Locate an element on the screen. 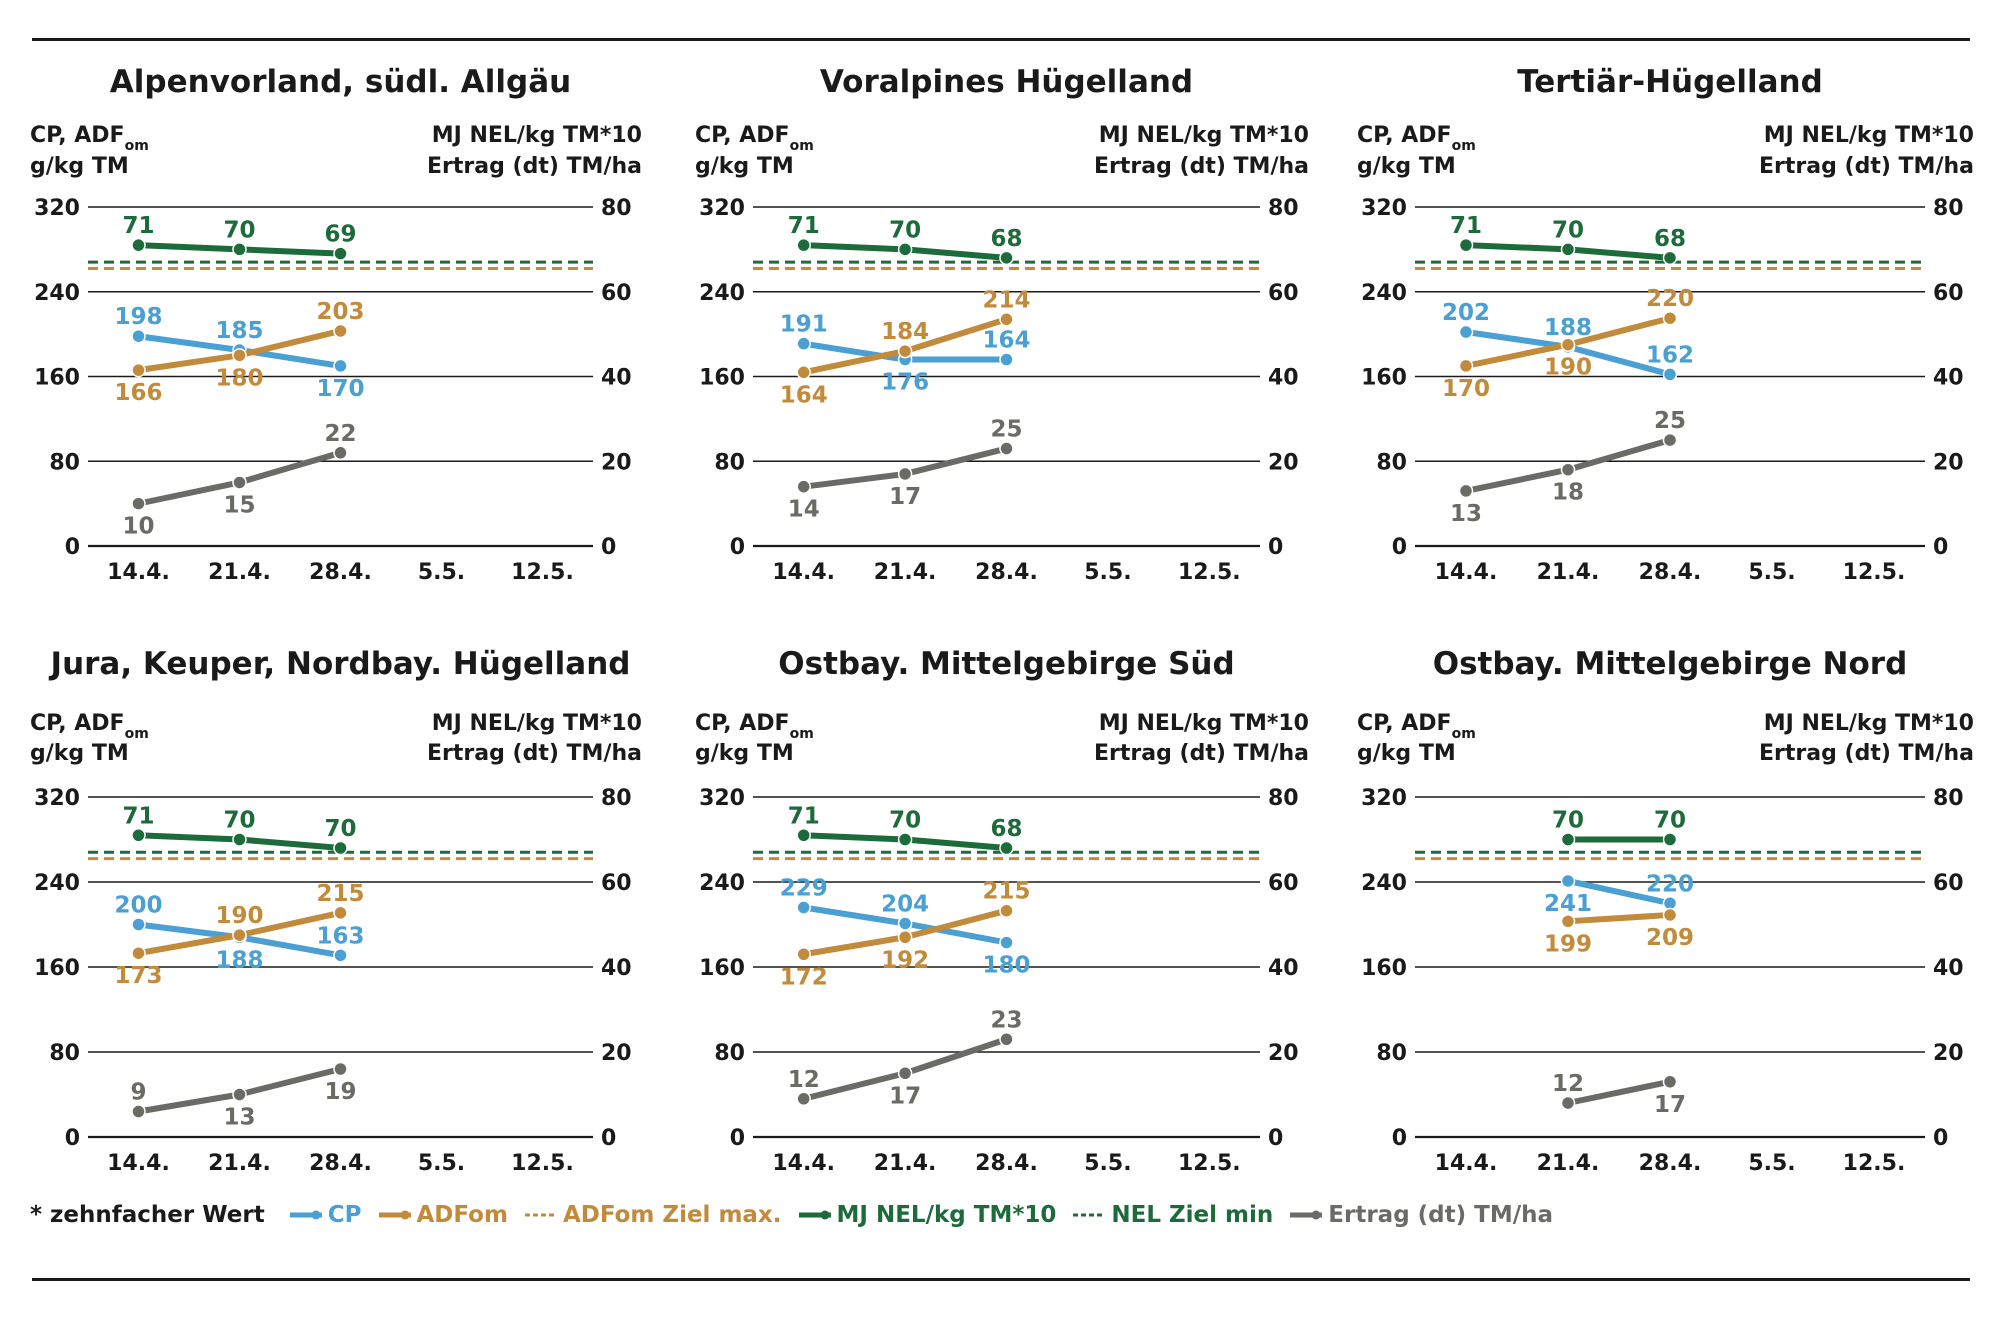  cp-data-label: 163 is located at coordinates (340, 936).